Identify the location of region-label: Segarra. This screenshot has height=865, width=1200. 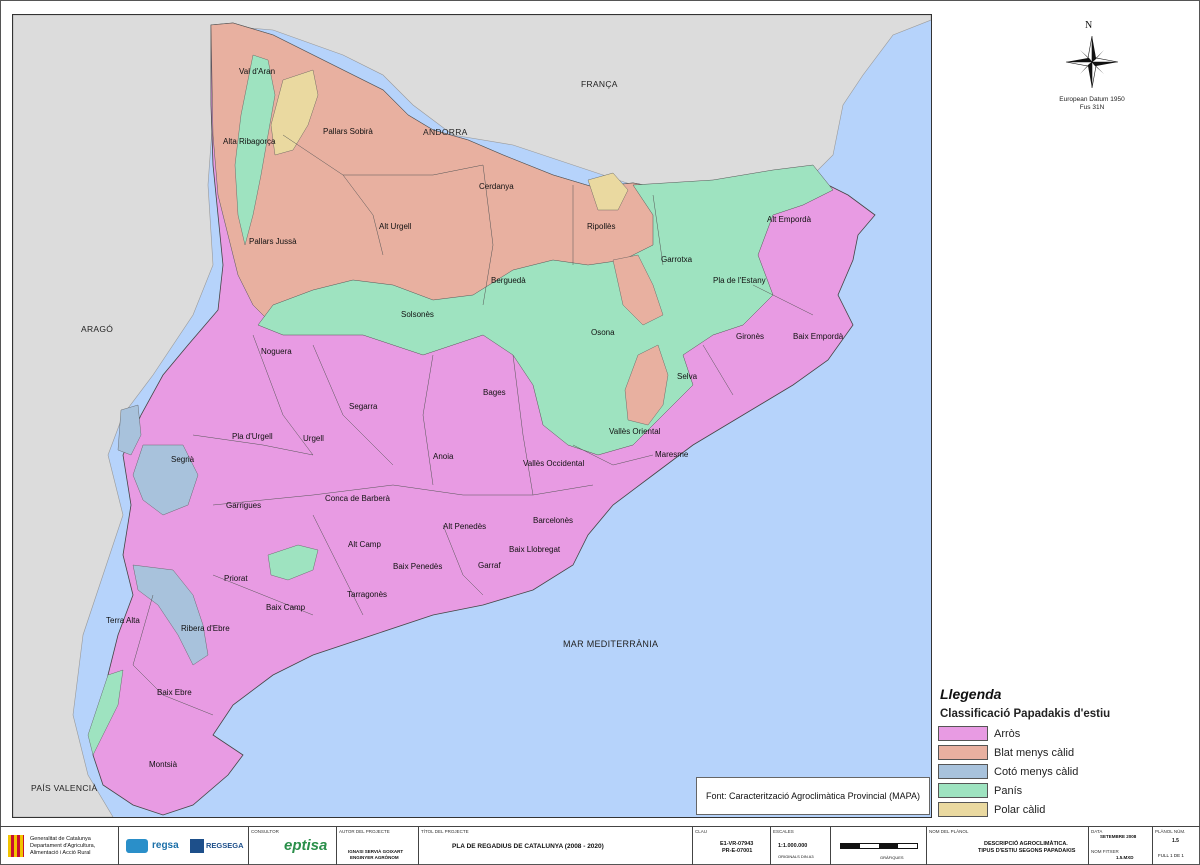
(363, 406).